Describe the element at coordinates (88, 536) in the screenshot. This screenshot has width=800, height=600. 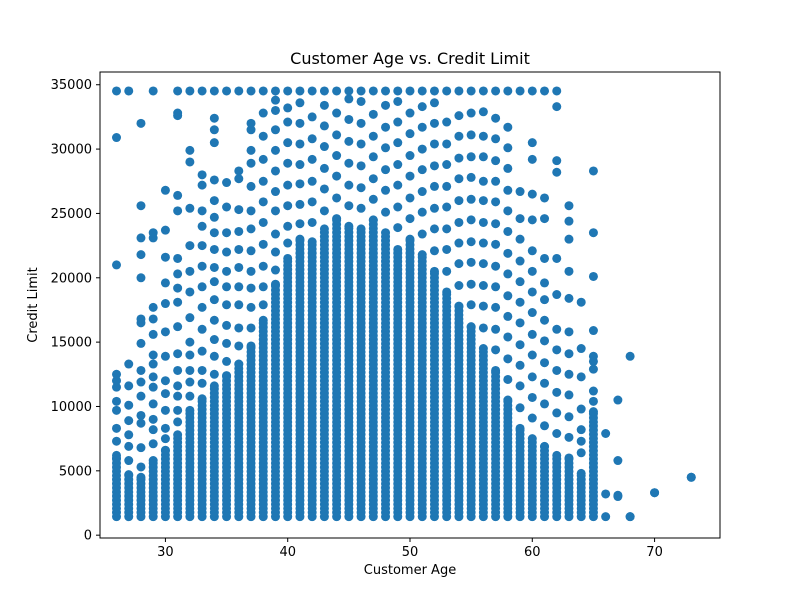
I see `y-tick-label: 0` at that location.